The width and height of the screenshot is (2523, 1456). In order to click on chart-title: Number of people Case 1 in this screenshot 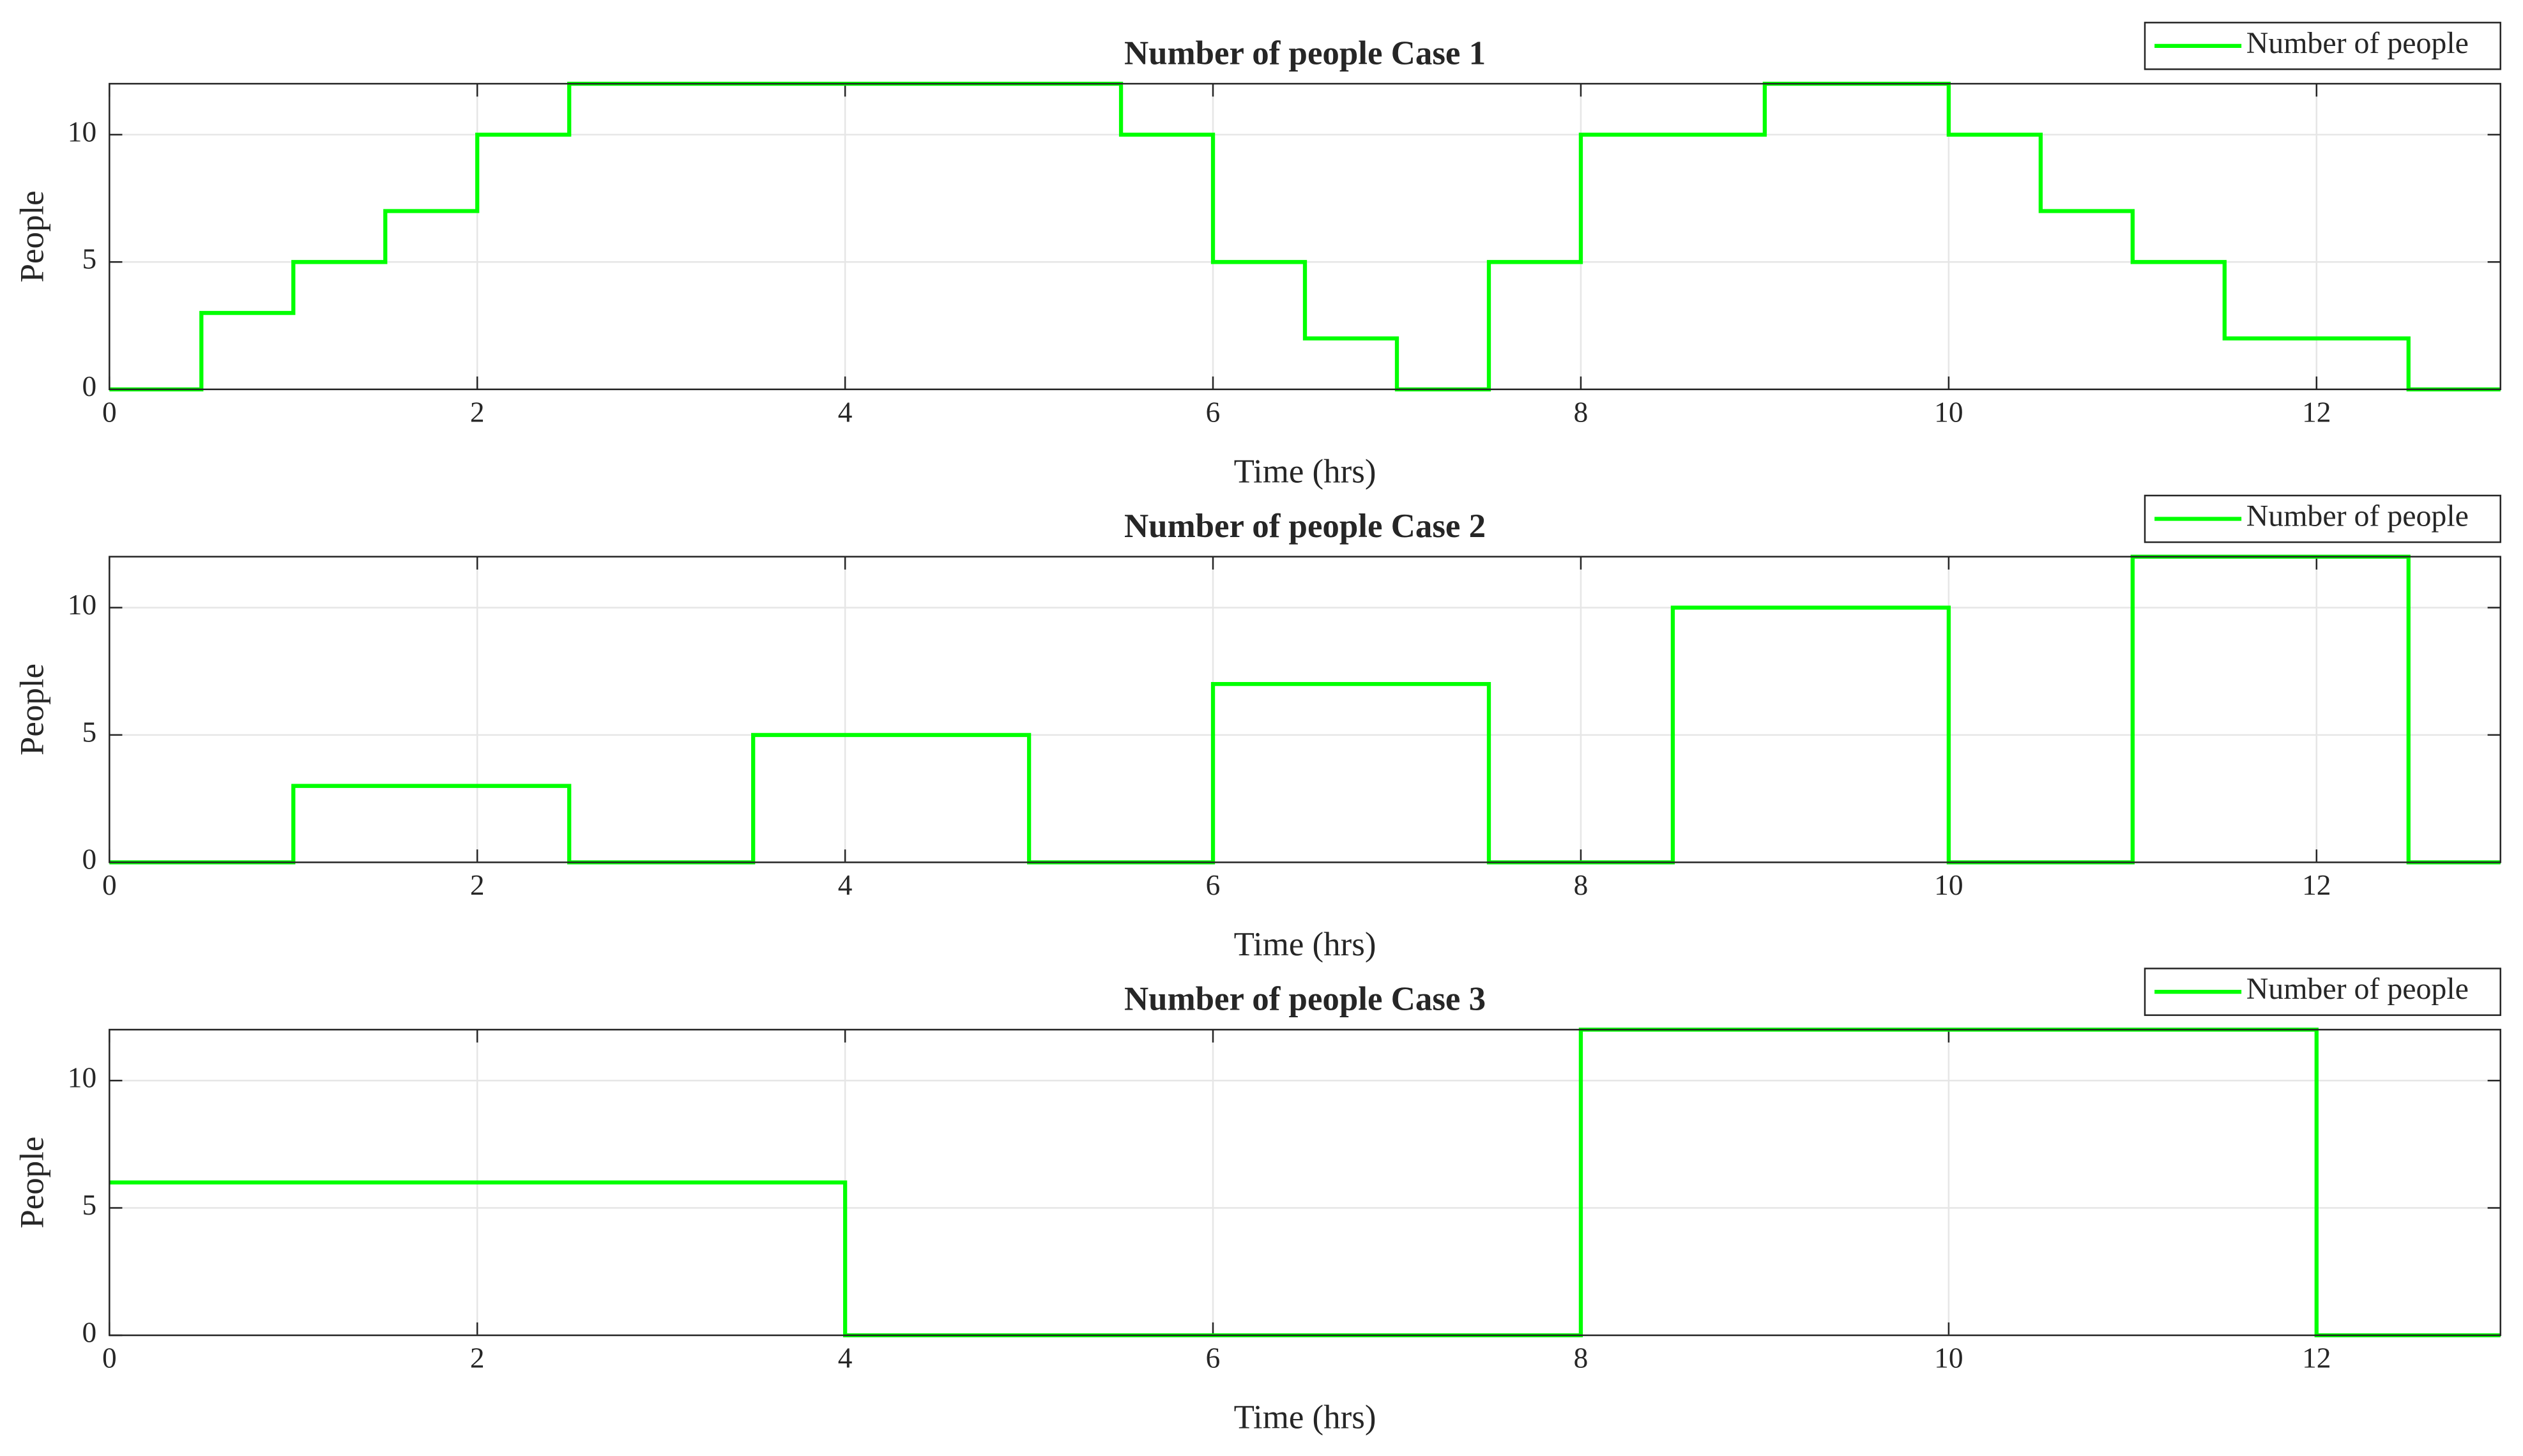, I will do `click(1305, 53)`.